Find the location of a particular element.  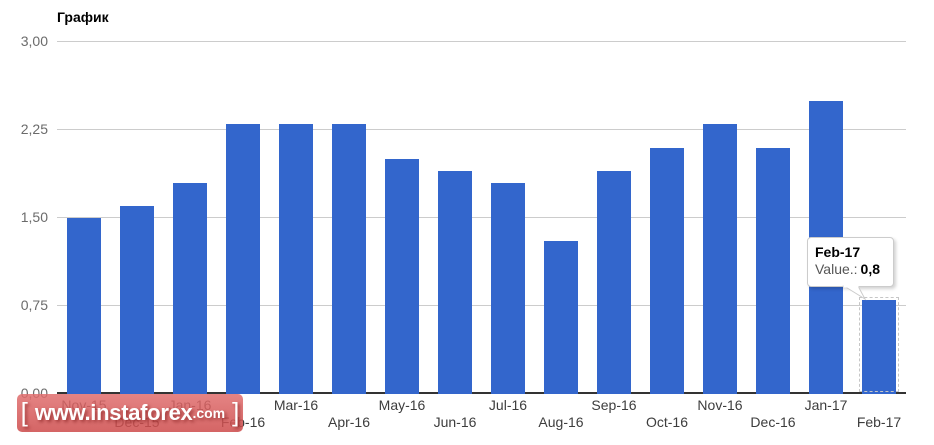

watermark-tld-text: .com is located at coordinates (209, 412).